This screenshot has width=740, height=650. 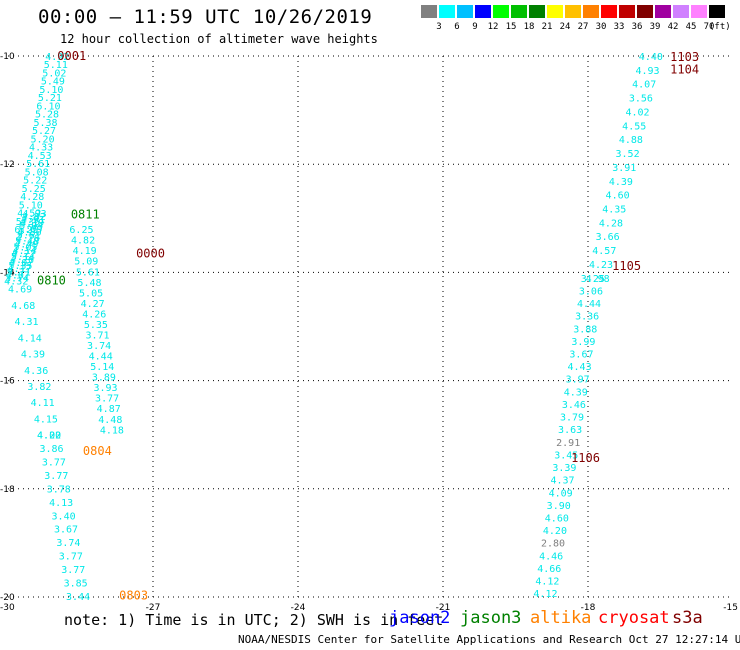 I want to click on scale-tick-label: 39, so click(x=655, y=27).